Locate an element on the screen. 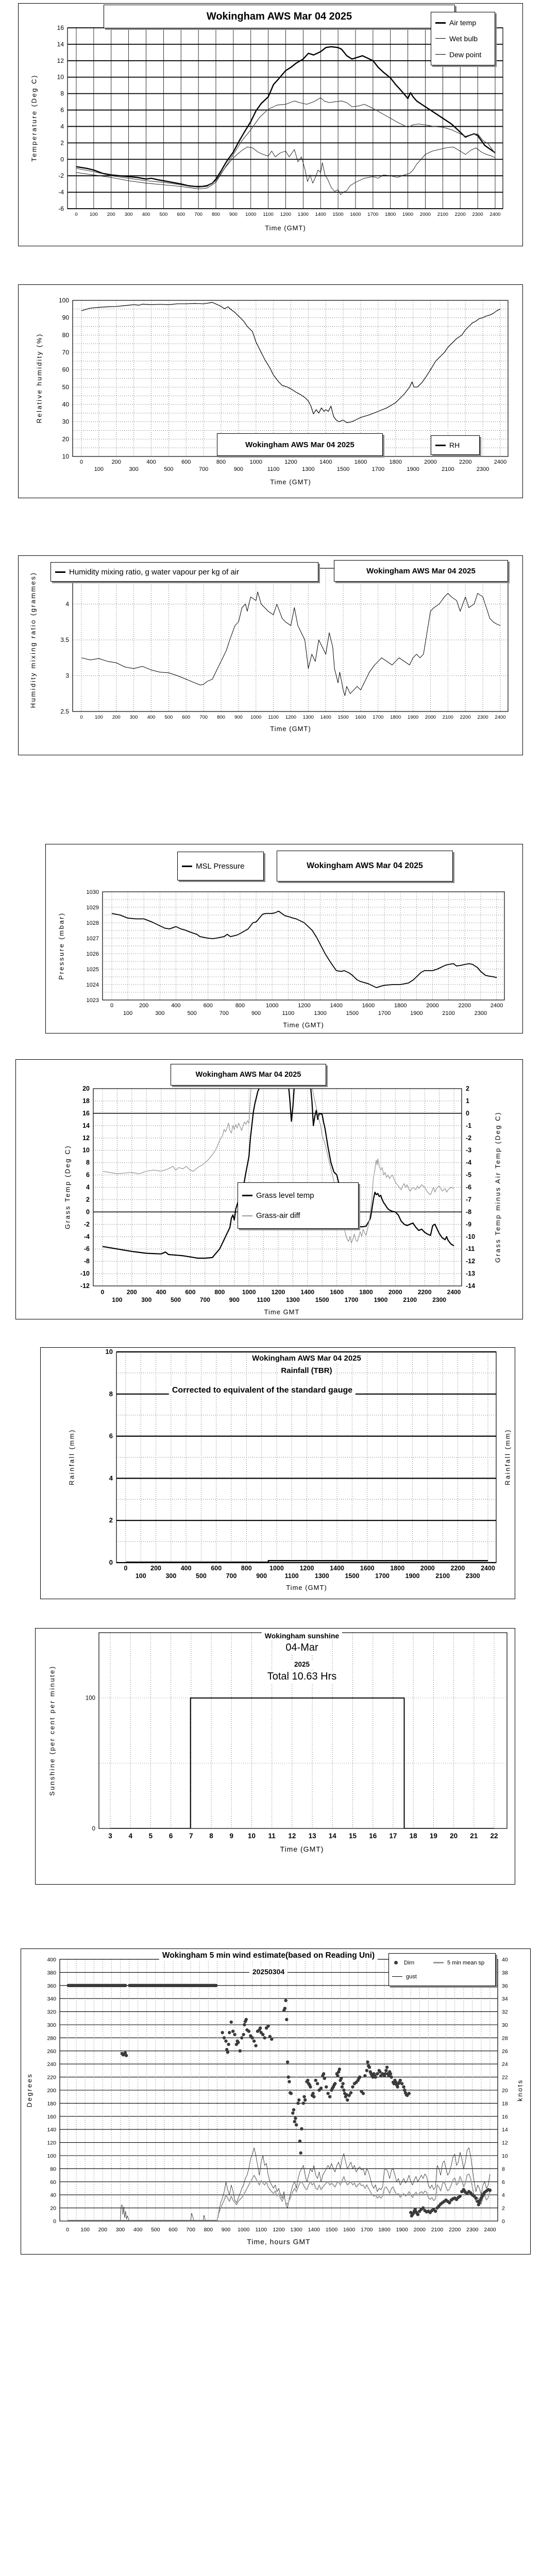  humidity-legend: RH is located at coordinates (456, 445).